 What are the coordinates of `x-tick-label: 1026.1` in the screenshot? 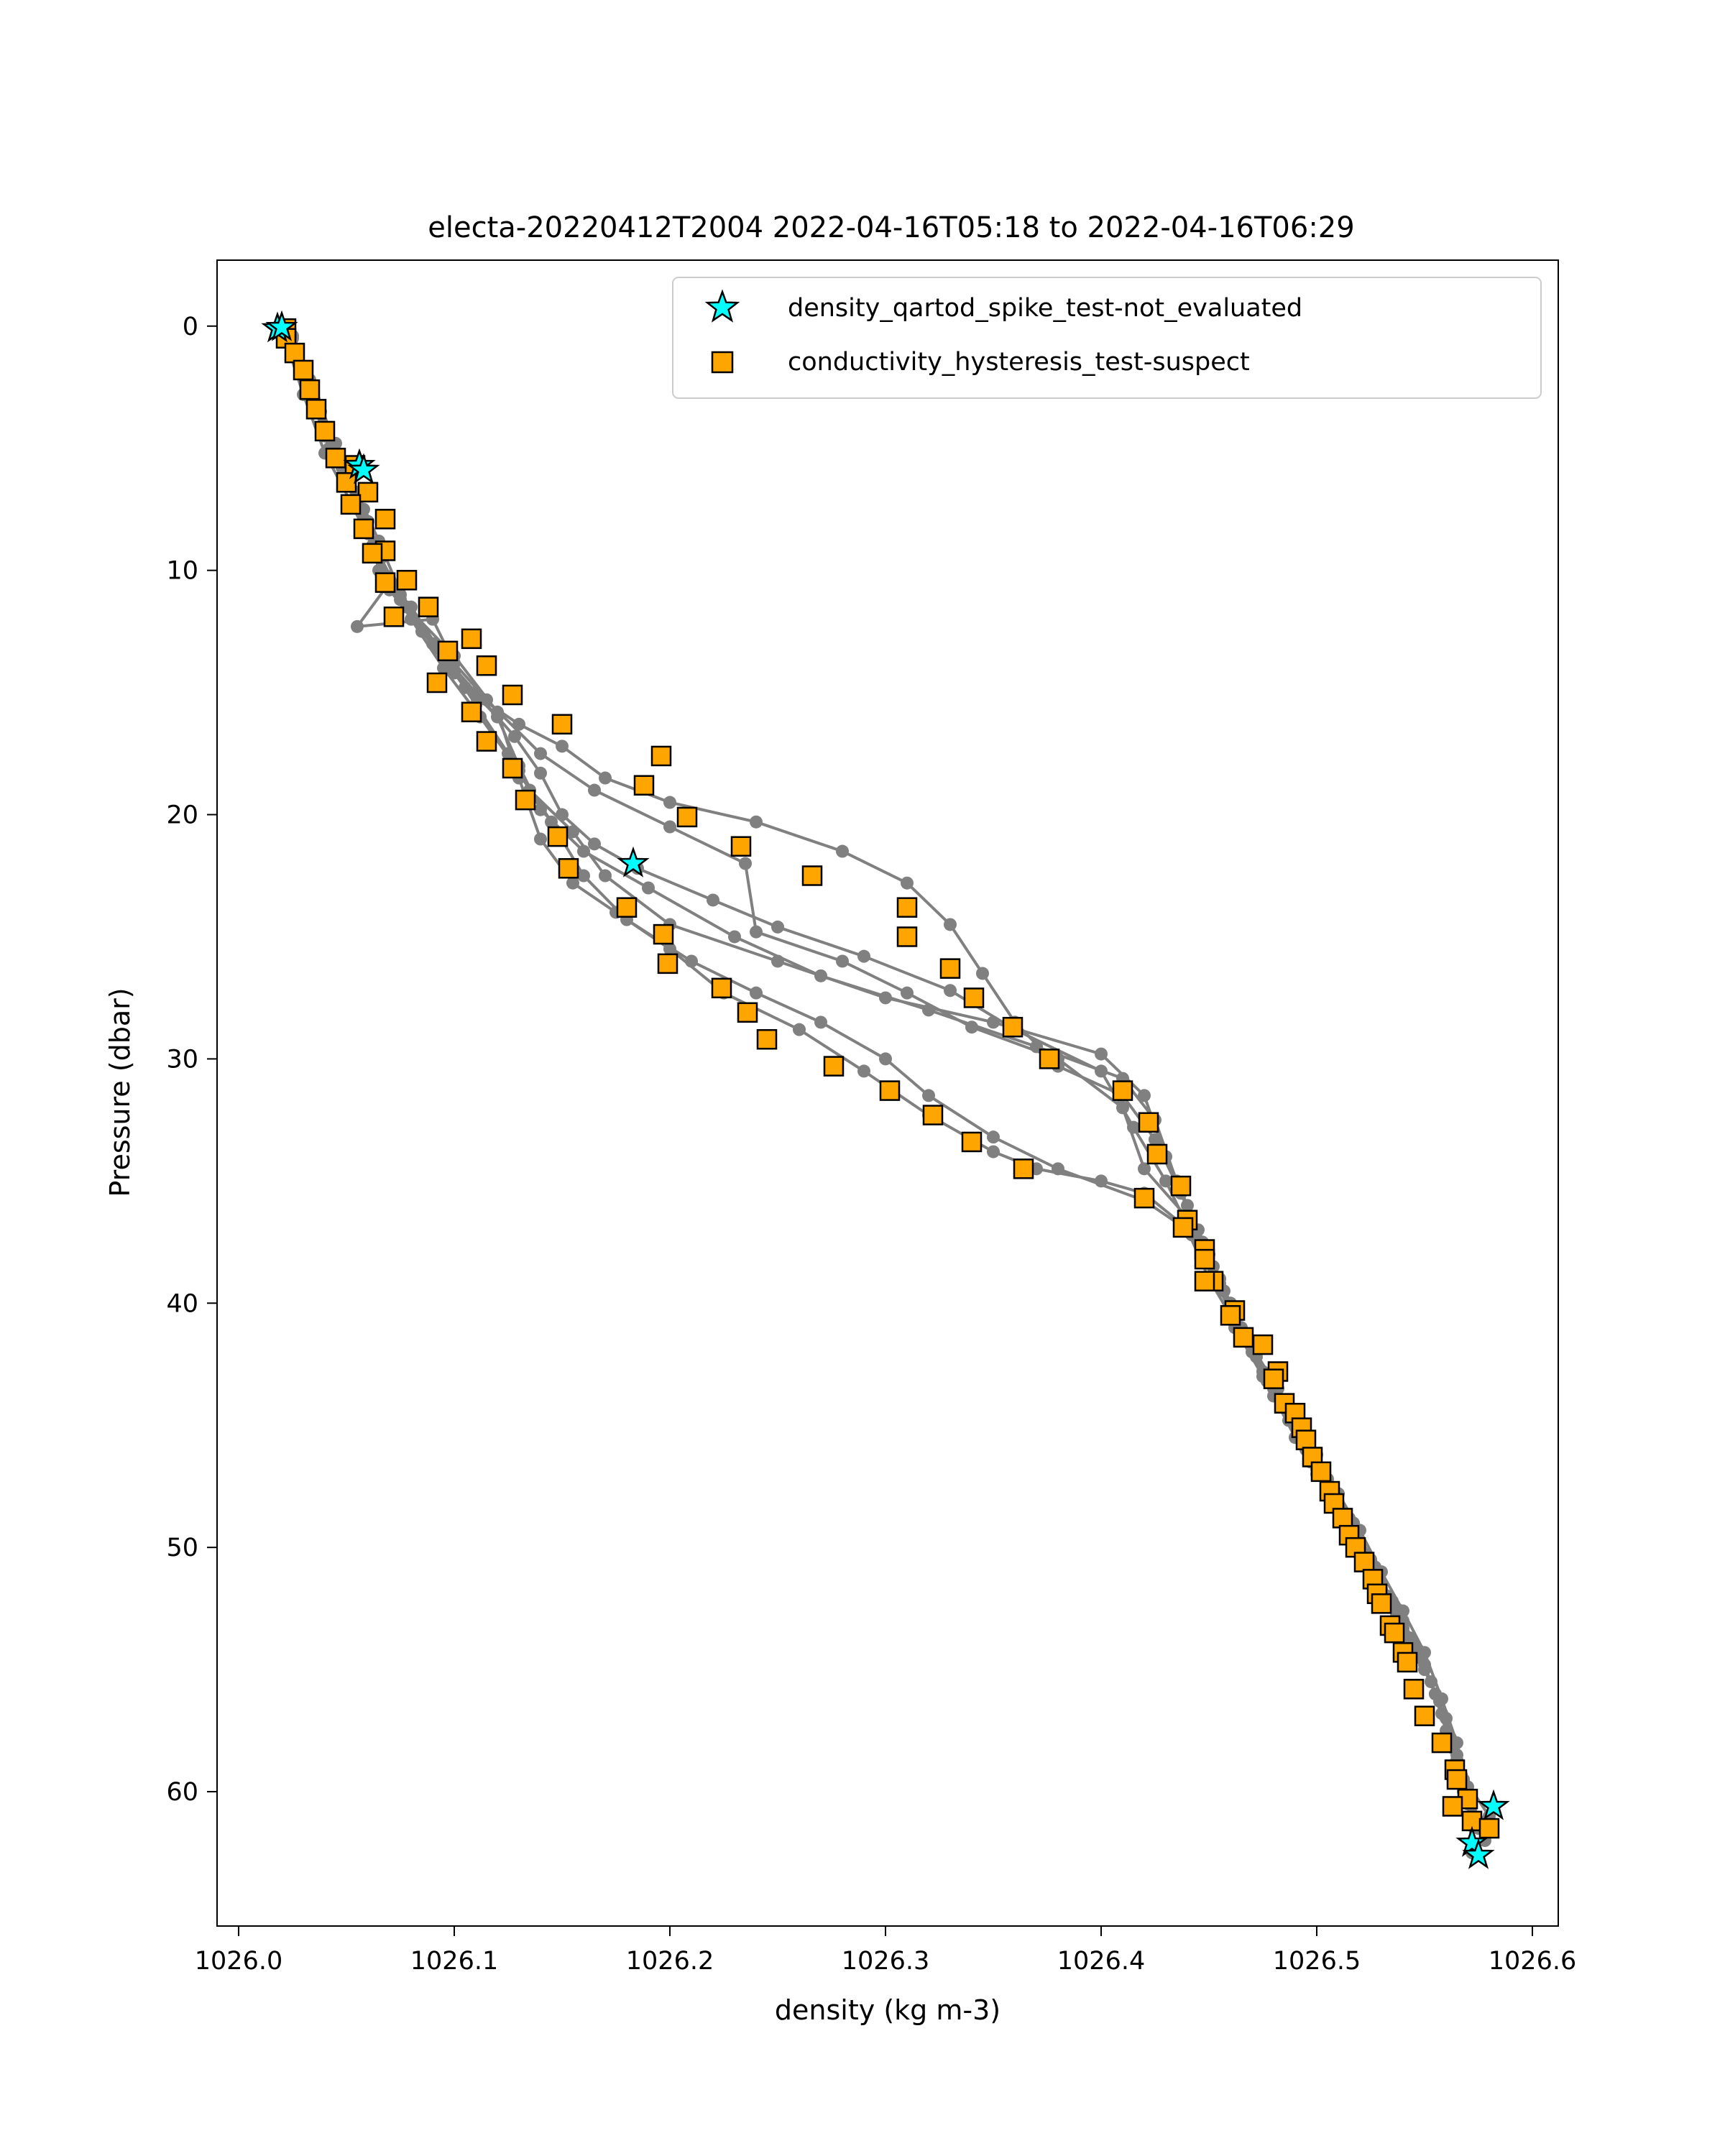 It's located at (454, 1961).